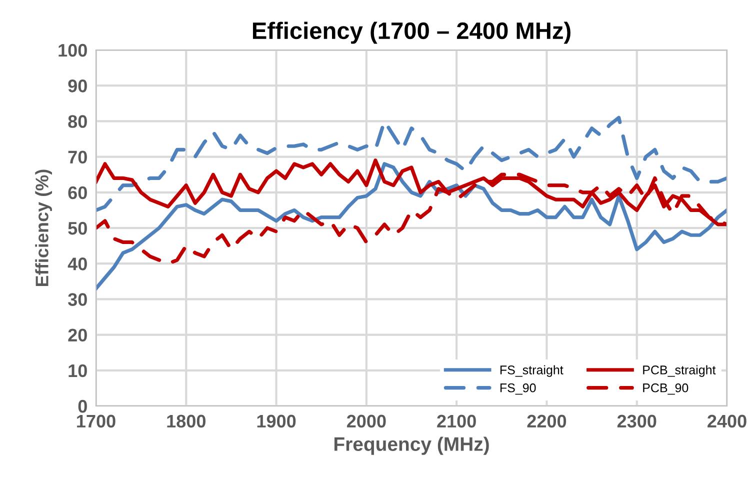 Image resolution: width=751 pixels, height=485 pixels. I want to click on y-axis-title: Efficiency (%), so click(43, 228).